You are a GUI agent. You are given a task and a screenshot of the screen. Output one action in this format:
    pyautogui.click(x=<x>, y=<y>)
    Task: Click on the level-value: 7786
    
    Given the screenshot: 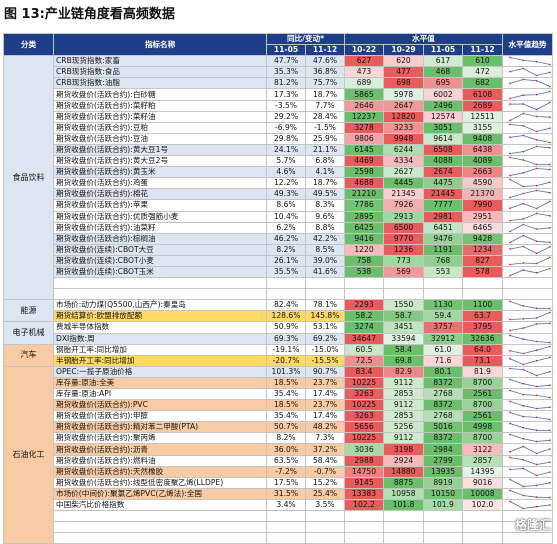 What is the action you would take?
    pyautogui.click(x=364, y=205)
    